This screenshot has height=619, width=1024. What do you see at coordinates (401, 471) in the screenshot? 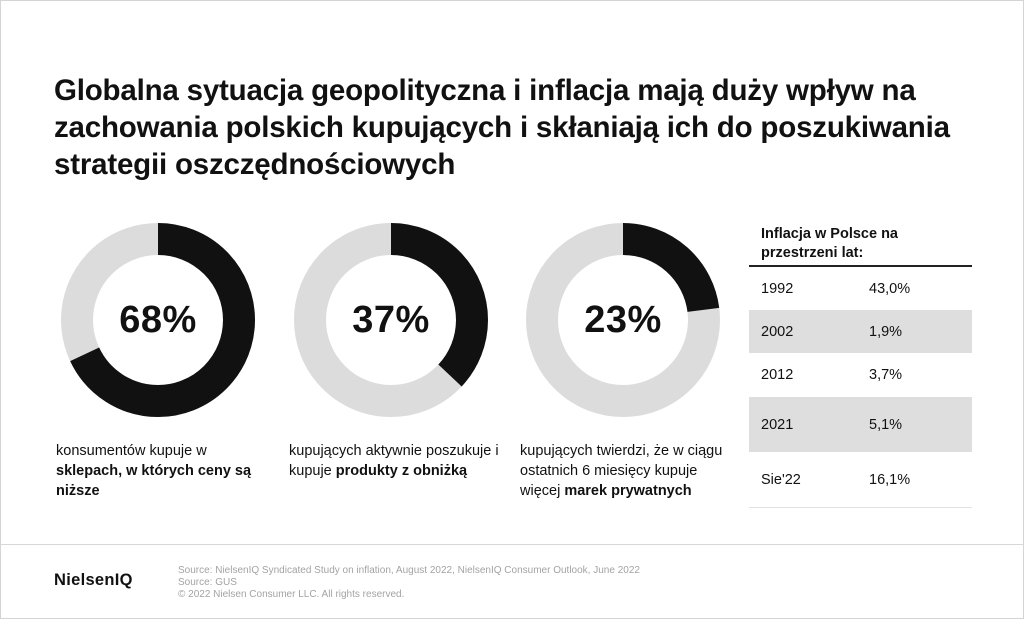
I see `caption-bold-2: produkty z obniżką` at bounding box center [401, 471].